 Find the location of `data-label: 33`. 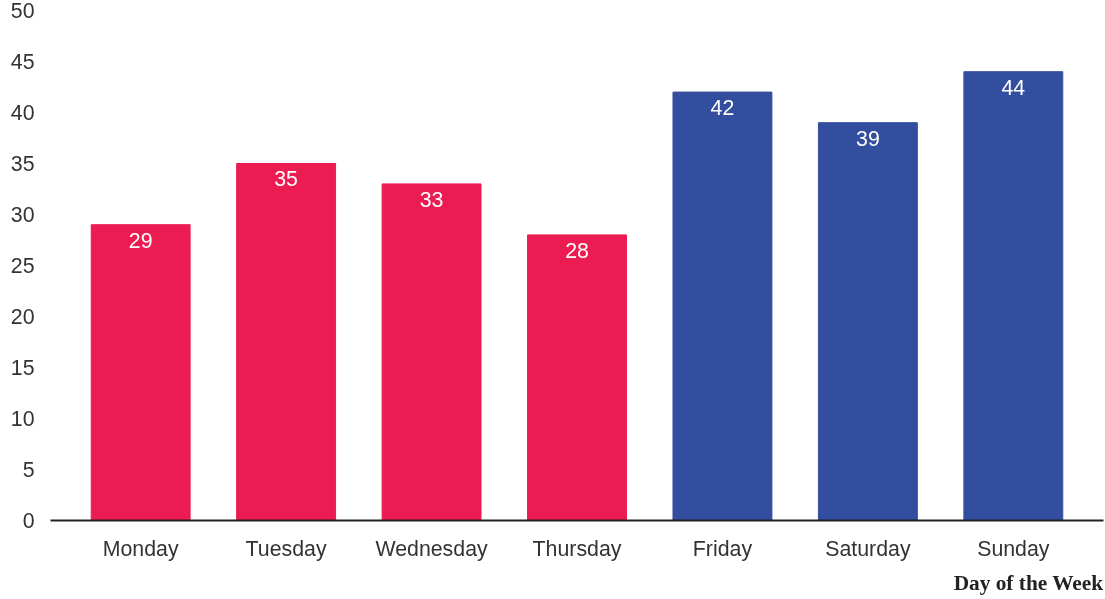

data-label: 33 is located at coordinates (431, 199).